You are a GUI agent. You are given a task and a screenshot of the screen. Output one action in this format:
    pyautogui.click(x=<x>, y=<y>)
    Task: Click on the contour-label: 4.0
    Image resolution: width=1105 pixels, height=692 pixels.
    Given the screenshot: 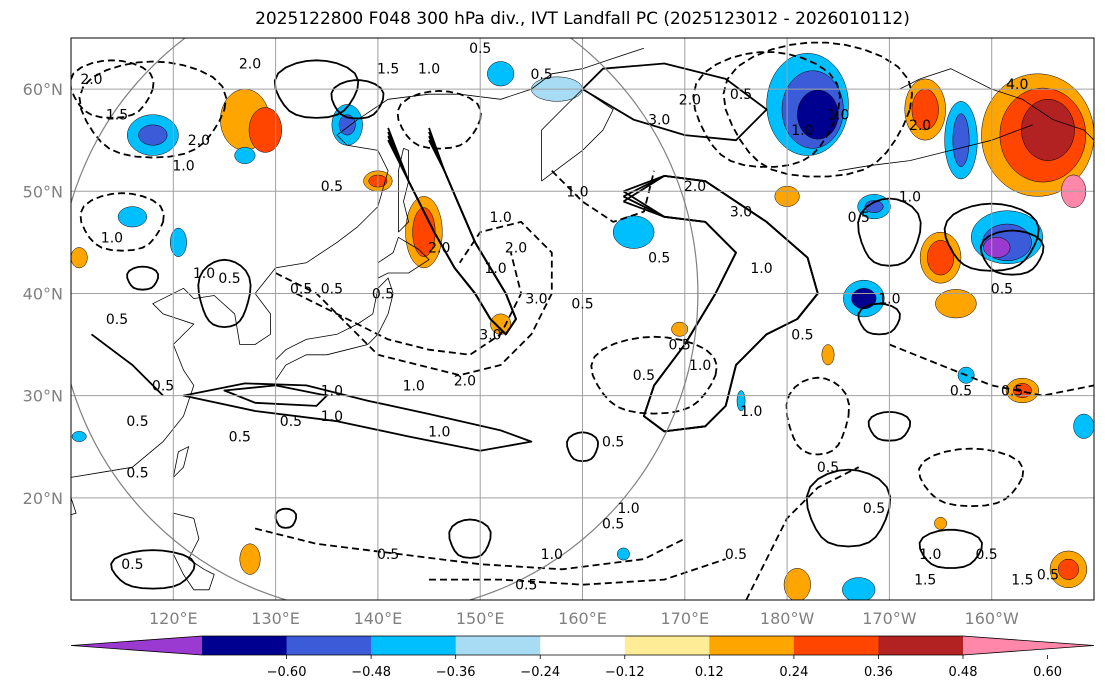 What is the action you would take?
    pyautogui.click(x=1017, y=85)
    